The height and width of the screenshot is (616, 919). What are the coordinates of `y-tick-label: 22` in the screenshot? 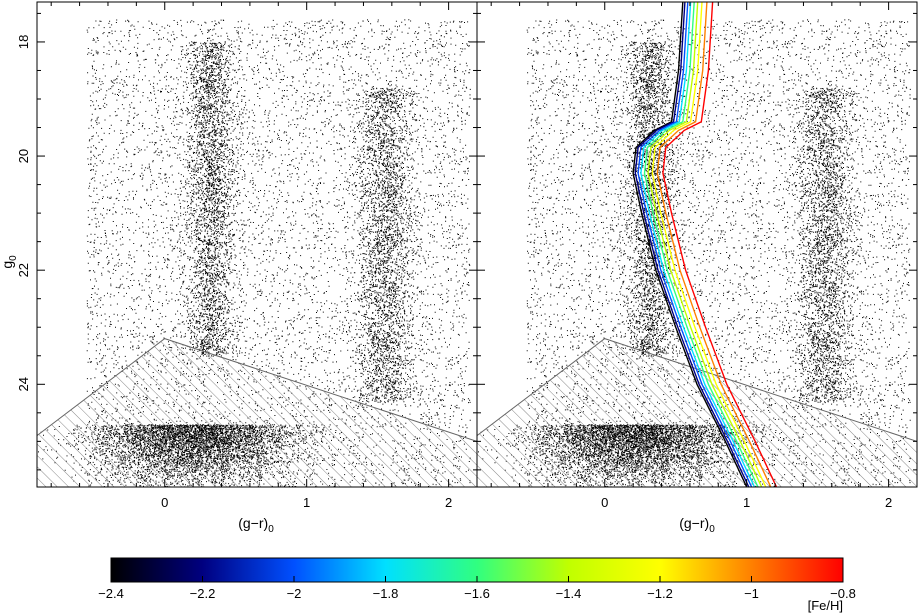 It's located at (23, 270).